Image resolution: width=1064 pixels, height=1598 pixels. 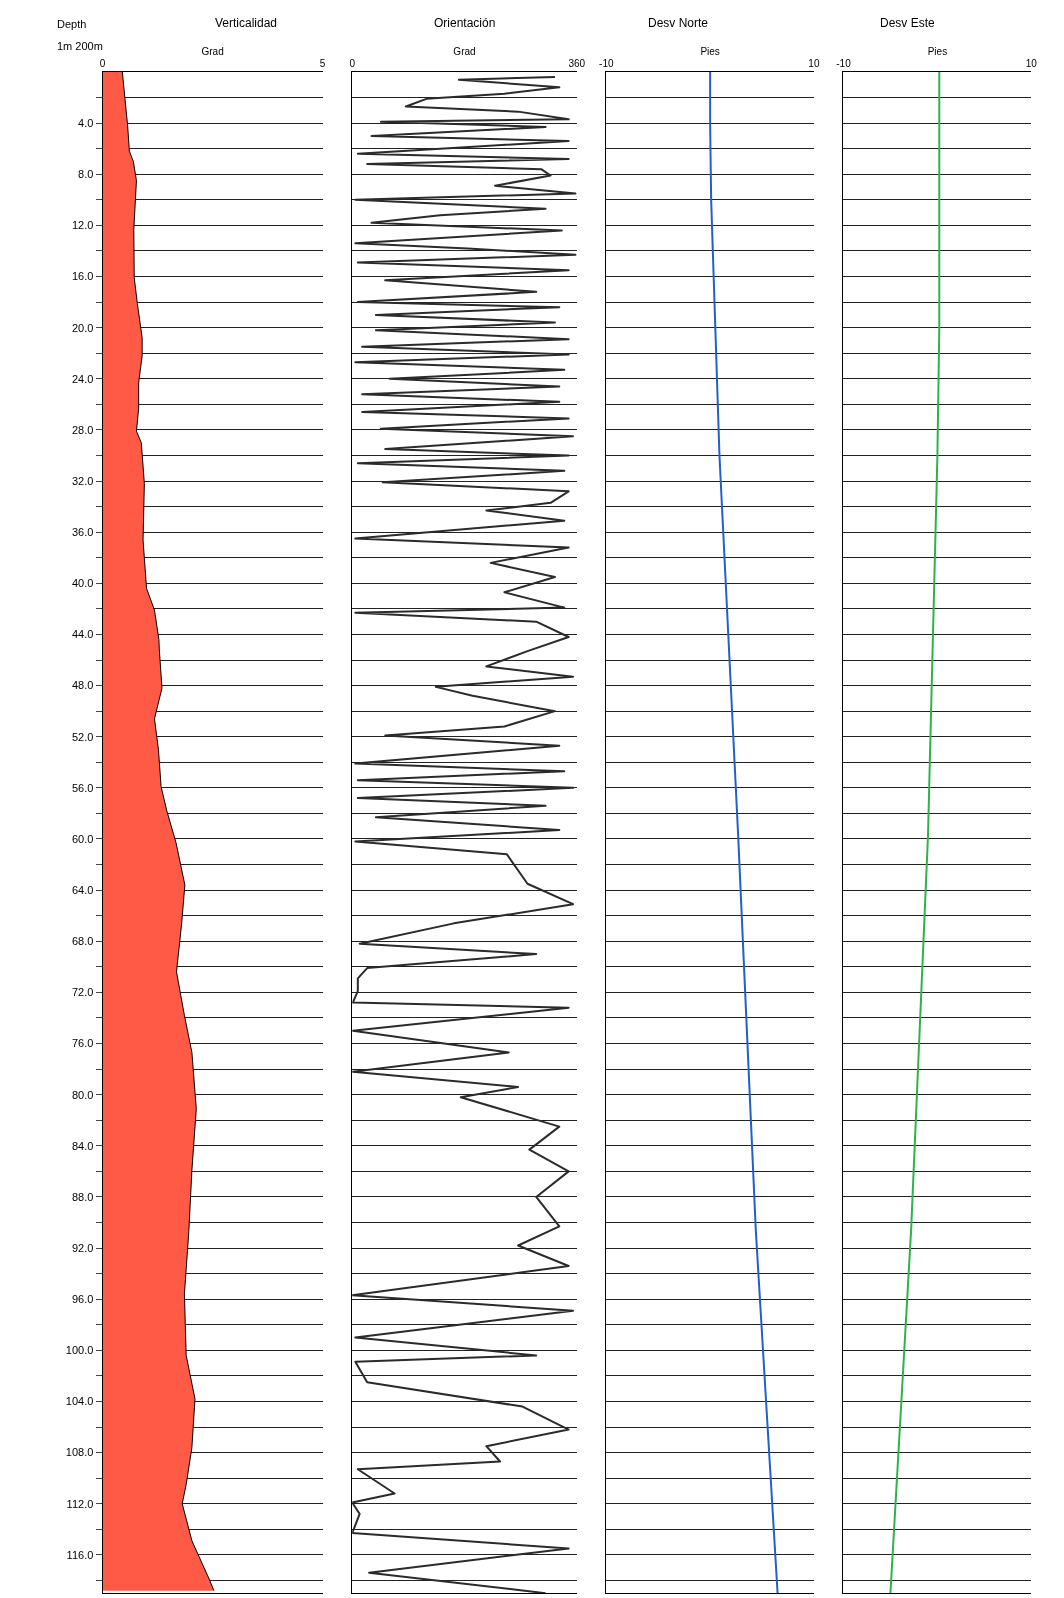 What do you see at coordinates (82, 838) in the screenshot?
I see `y-tick-label: 60.0` at bounding box center [82, 838].